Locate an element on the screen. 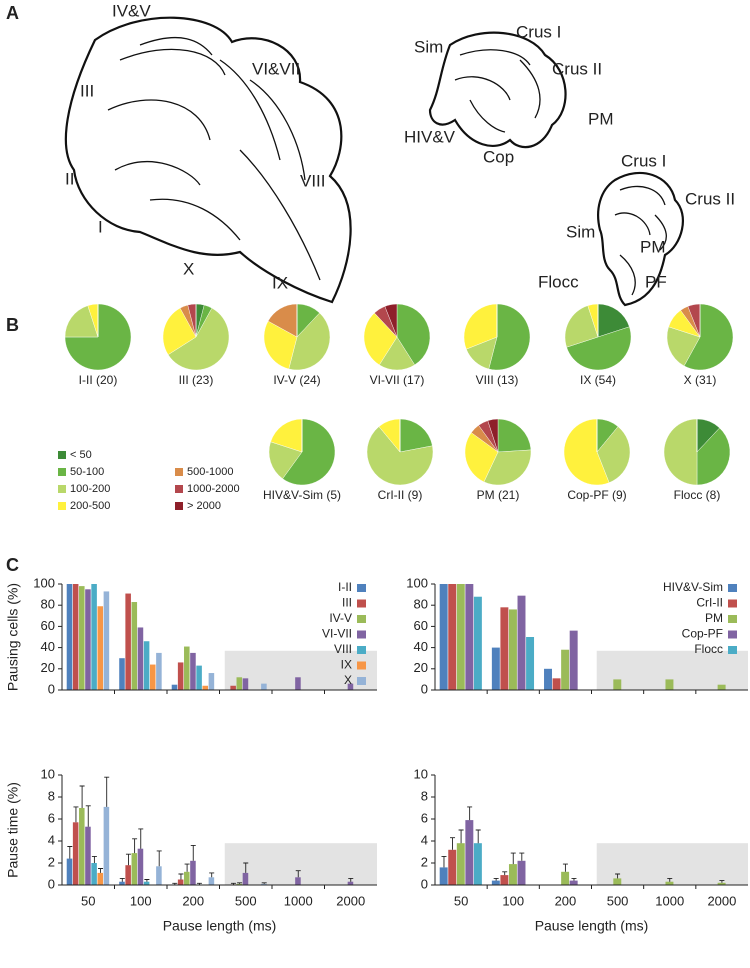  legend-label: < 50 is located at coordinates (81, 455).